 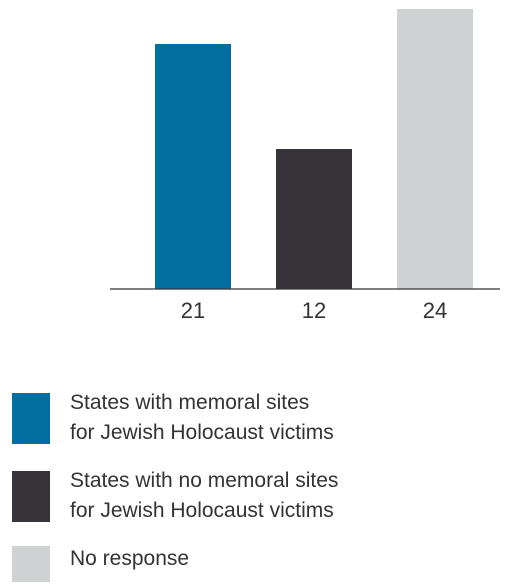 I want to click on legend-swatch-memorial-sites, so click(x=31, y=418).